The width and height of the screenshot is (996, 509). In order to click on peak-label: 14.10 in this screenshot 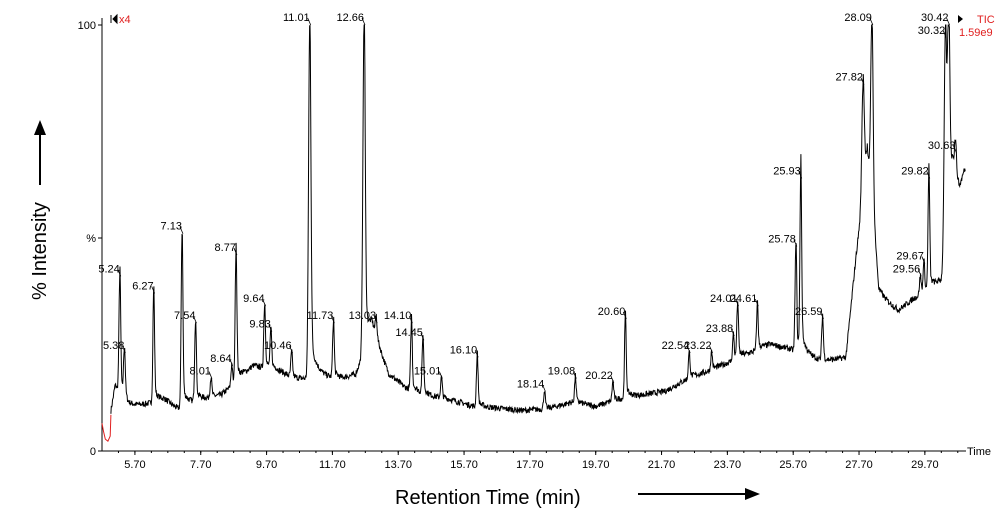, I will do `click(398, 316)`.